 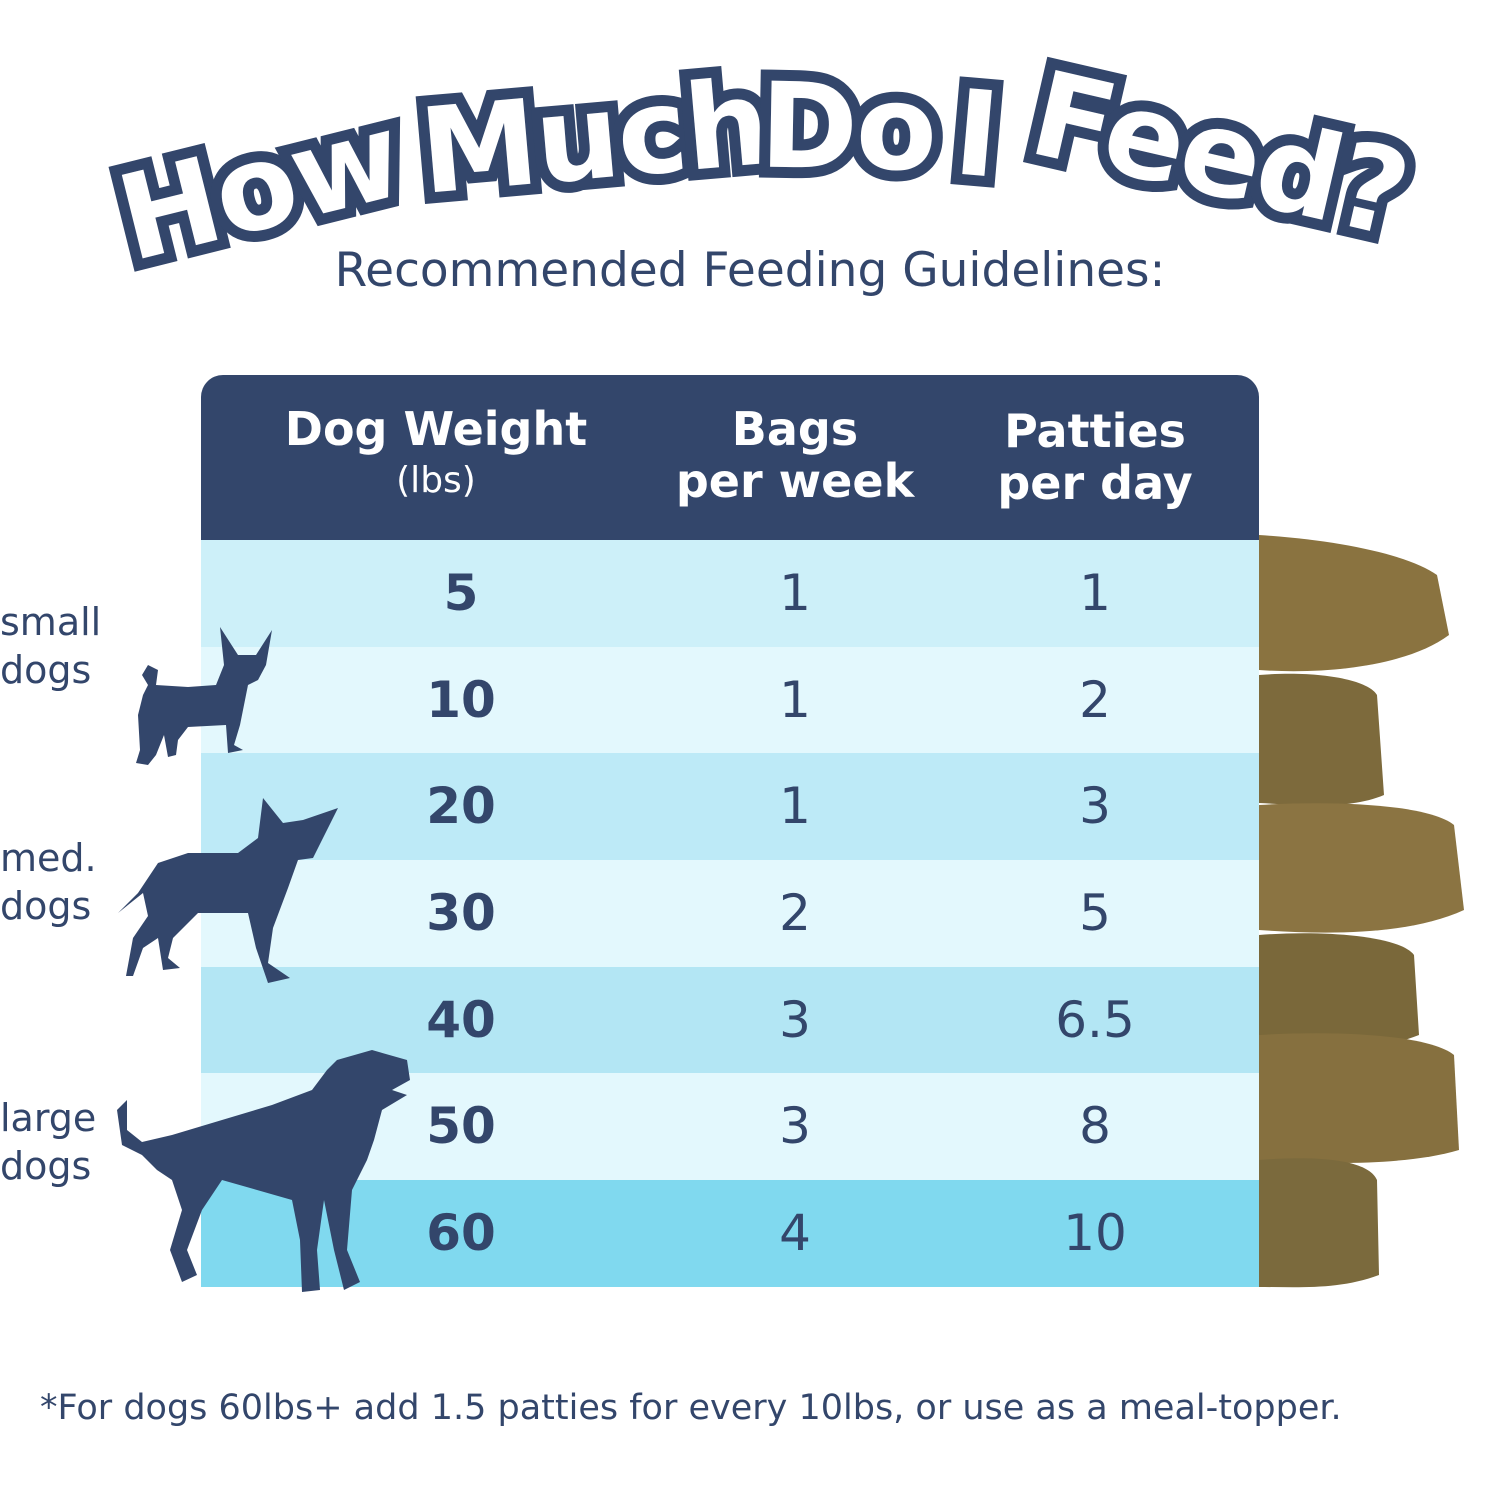 What do you see at coordinates (795, 455) in the screenshot?
I see `header-bags-per-week: Bags per week` at bounding box center [795, 455].